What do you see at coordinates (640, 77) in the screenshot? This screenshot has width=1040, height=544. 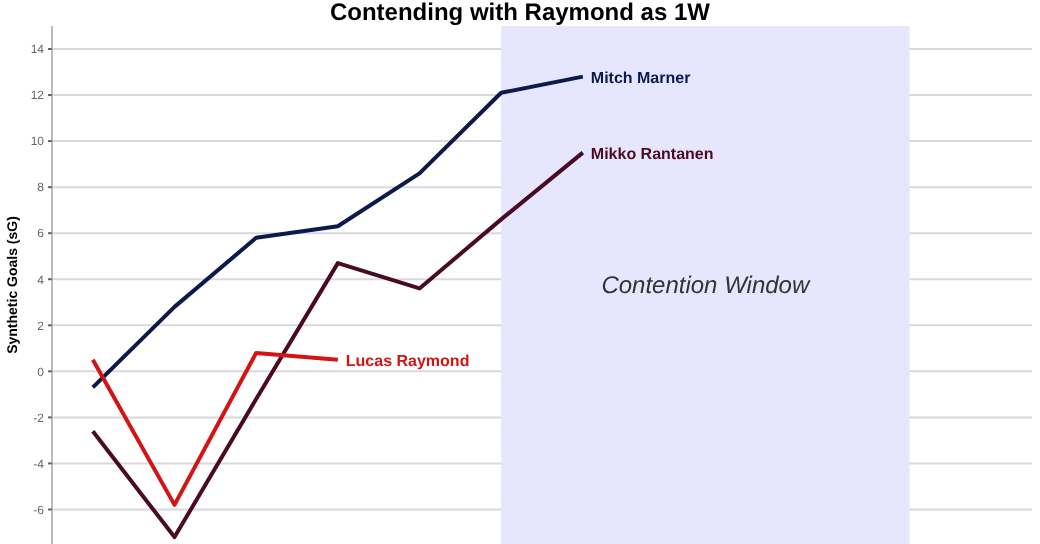 I see `series-label: Mitch Marner` at bounding box center [640, 77].